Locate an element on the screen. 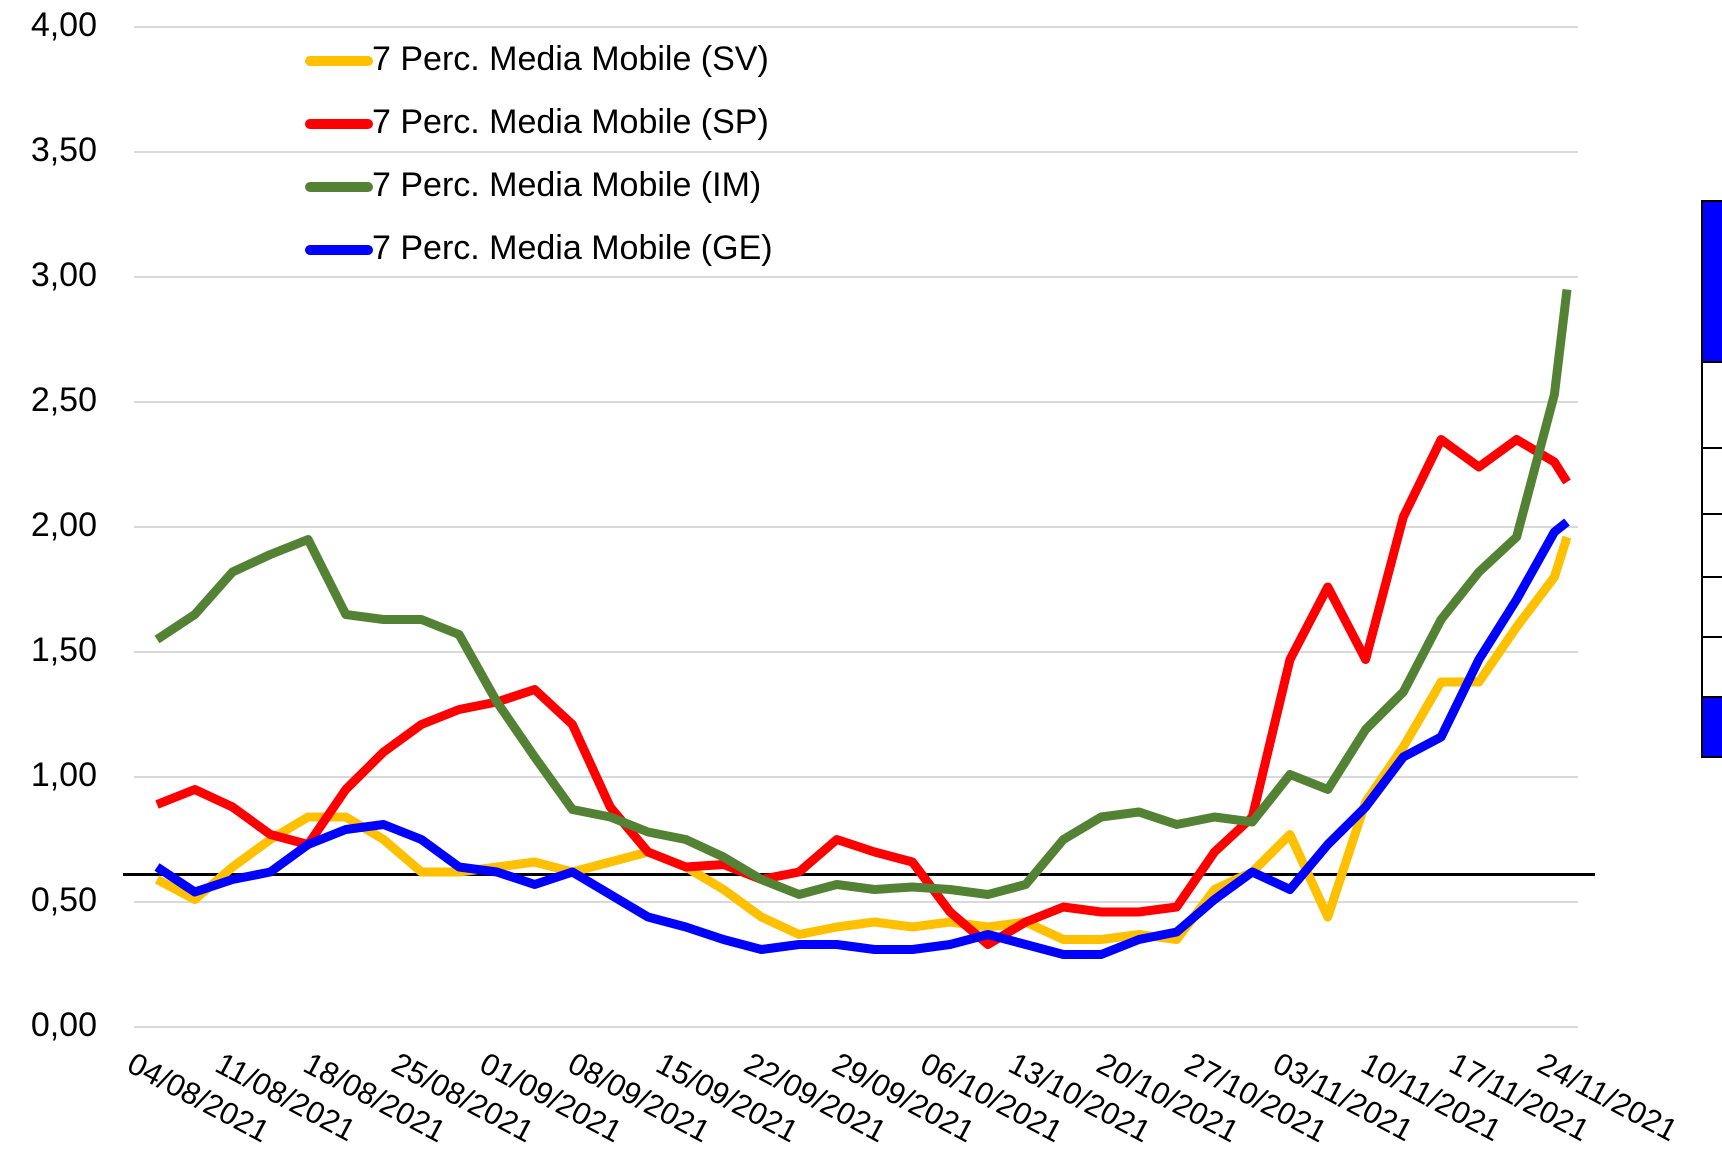  y-tick-label: 3,50 is located at coordinates (64, 150).